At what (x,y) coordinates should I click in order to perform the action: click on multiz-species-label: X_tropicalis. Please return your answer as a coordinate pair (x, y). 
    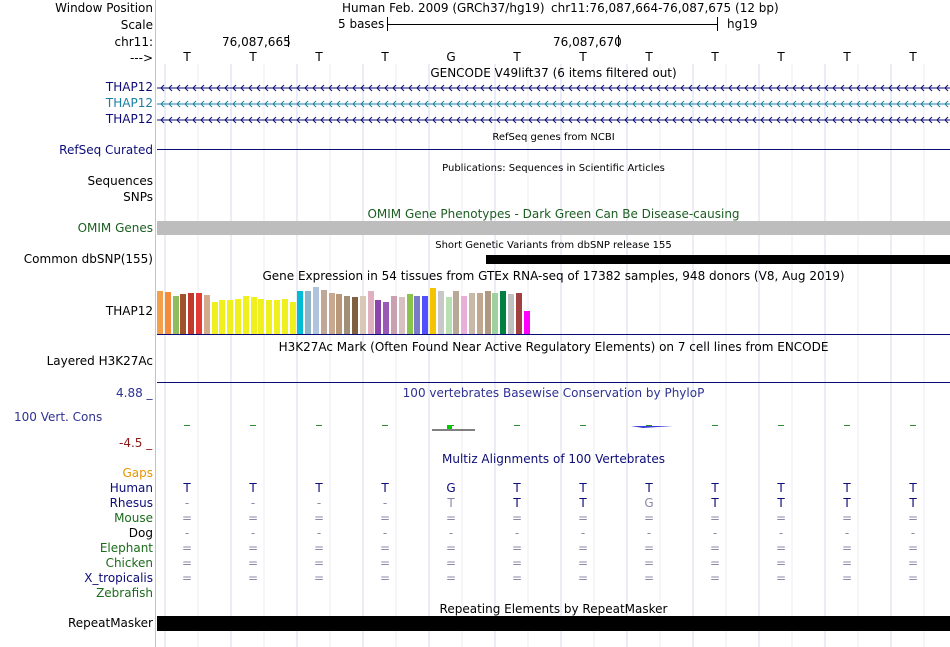
    Looking at the image, I should click on (118, 578).